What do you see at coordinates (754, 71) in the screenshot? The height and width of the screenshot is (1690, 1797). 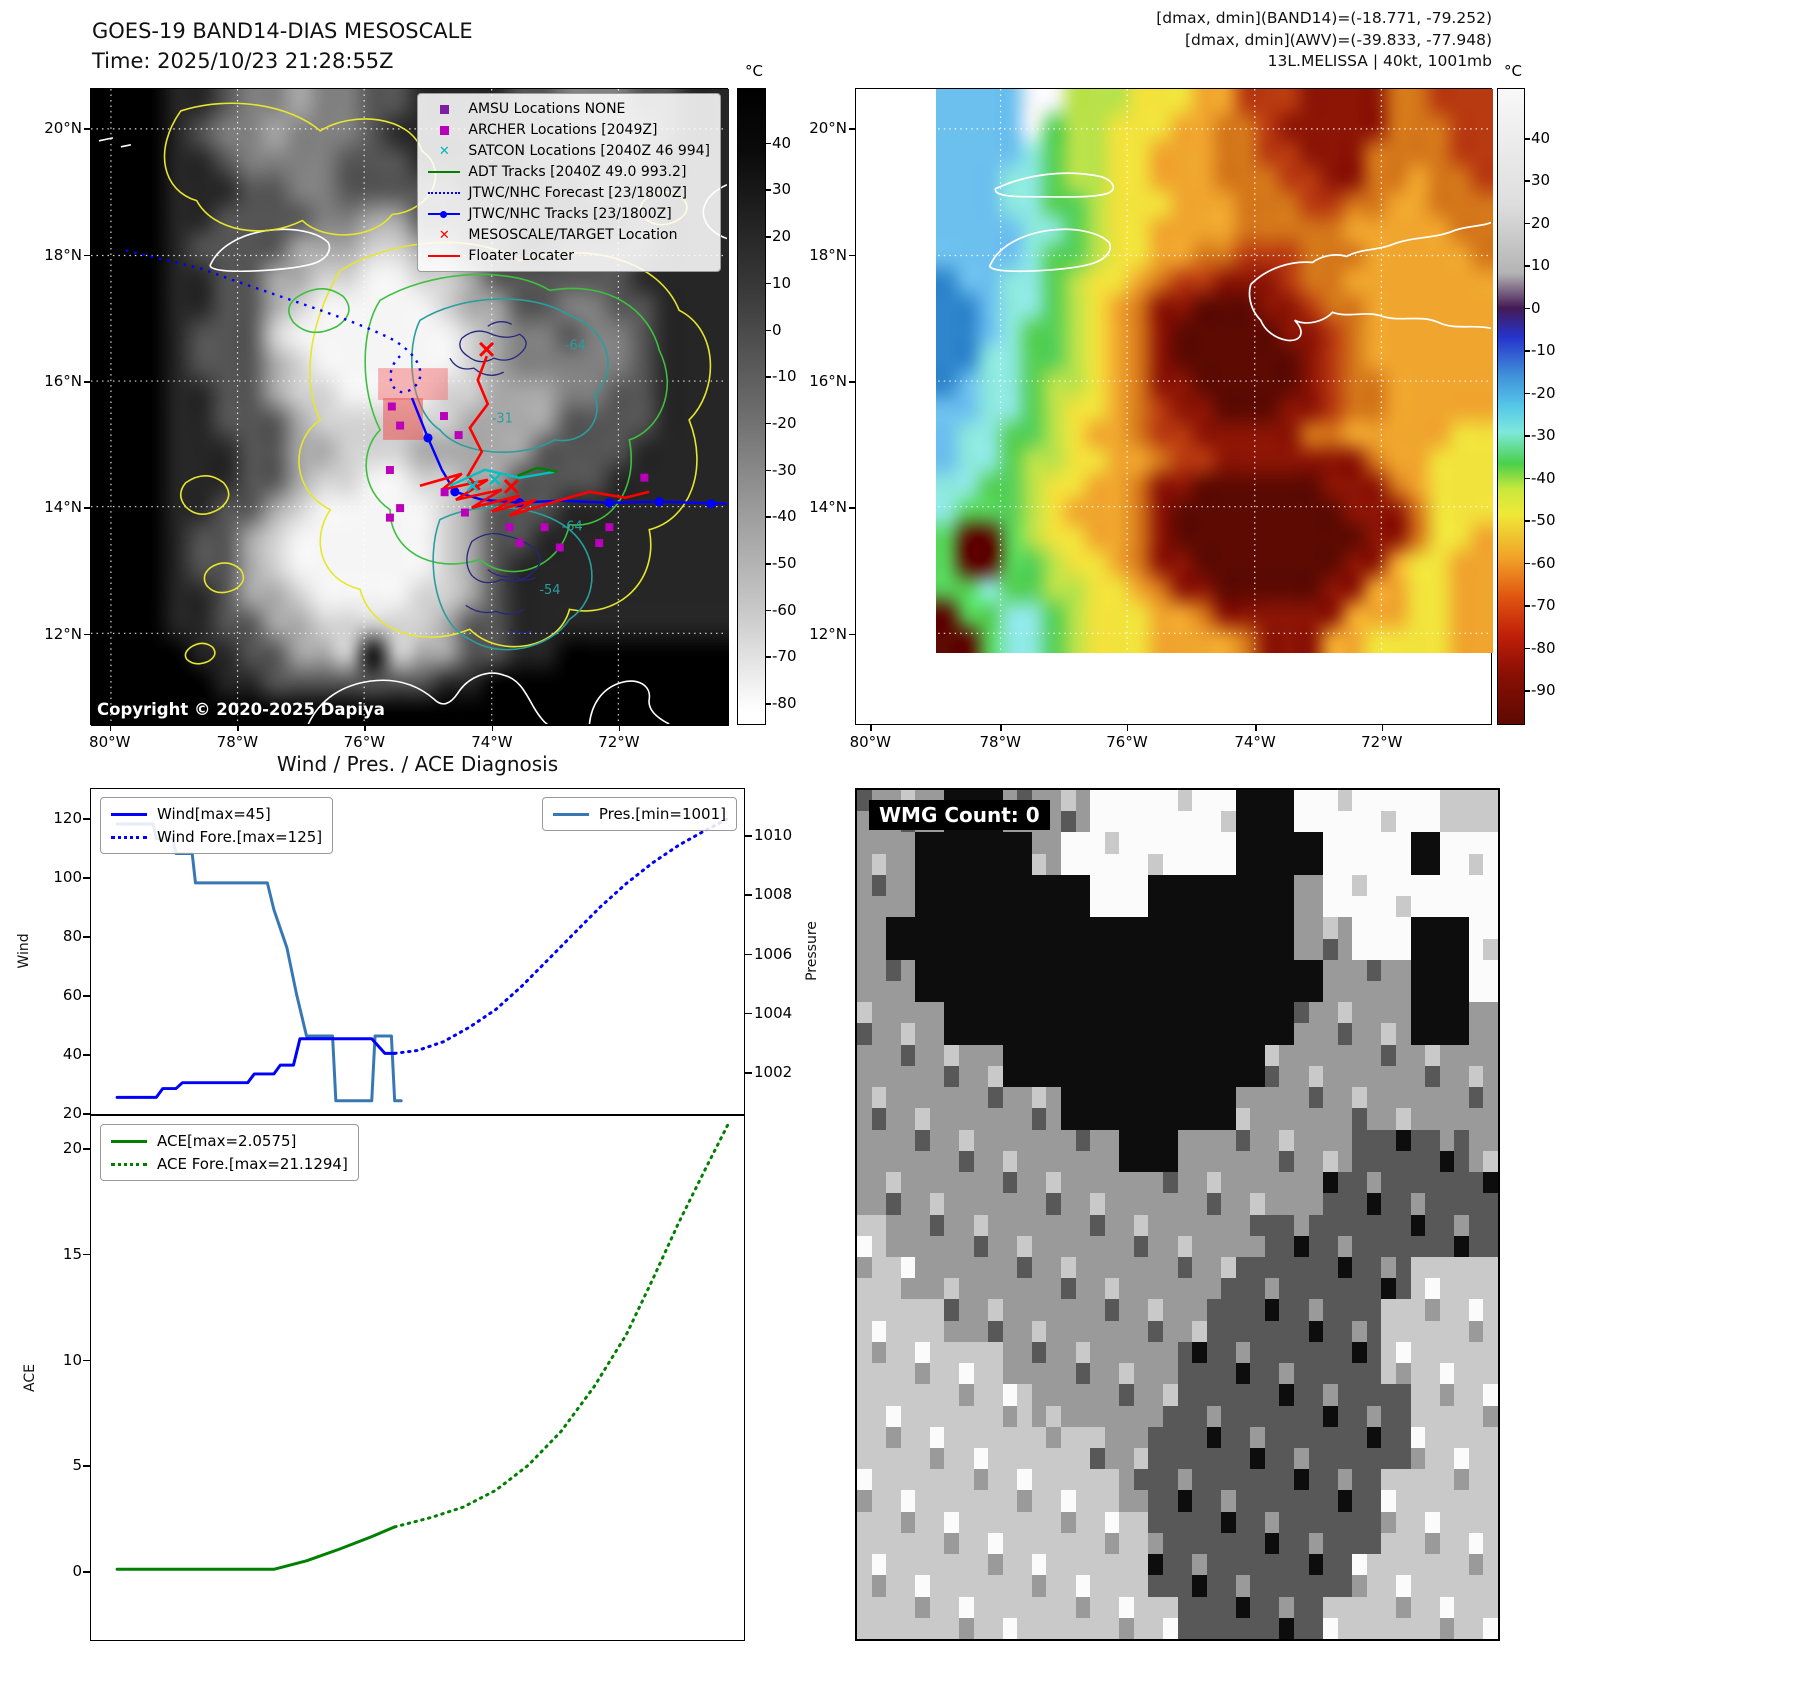 I see `band14-colorbar-unit: °C` at bounding box center [754, 71].